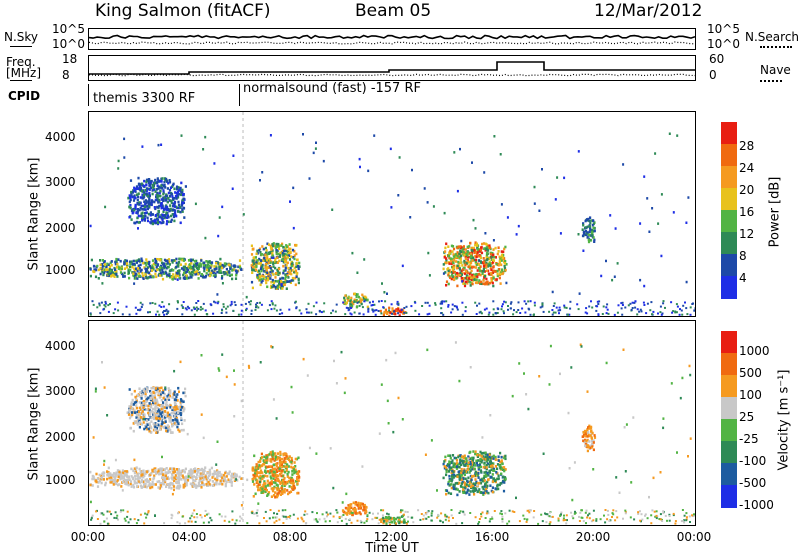  Describe the element at coordinates (775, 70) in the screenshot. I see `nave-label: Nave` at that location.